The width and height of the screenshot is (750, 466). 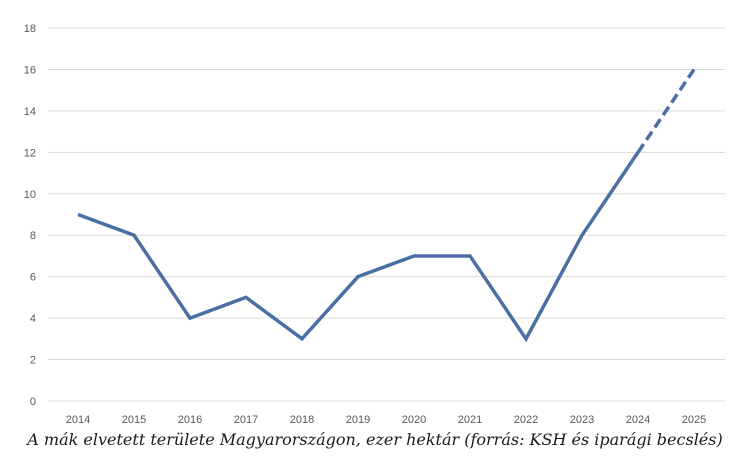 I want to click on y-tick-label: 16, so click(x=30, y=70).